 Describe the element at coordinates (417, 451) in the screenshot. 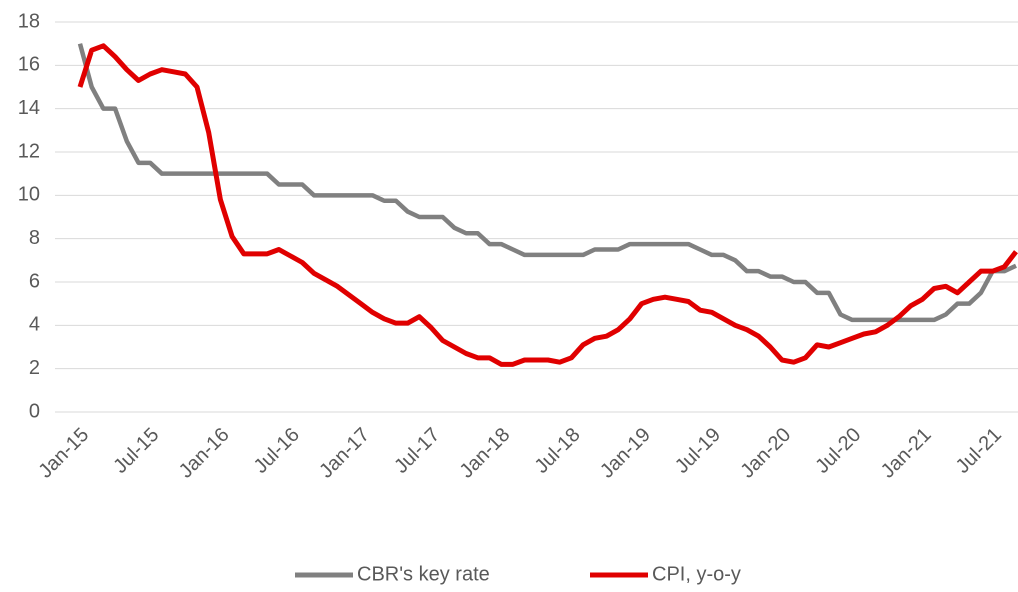

I see `x-tick-label: Jul-17` at that location.